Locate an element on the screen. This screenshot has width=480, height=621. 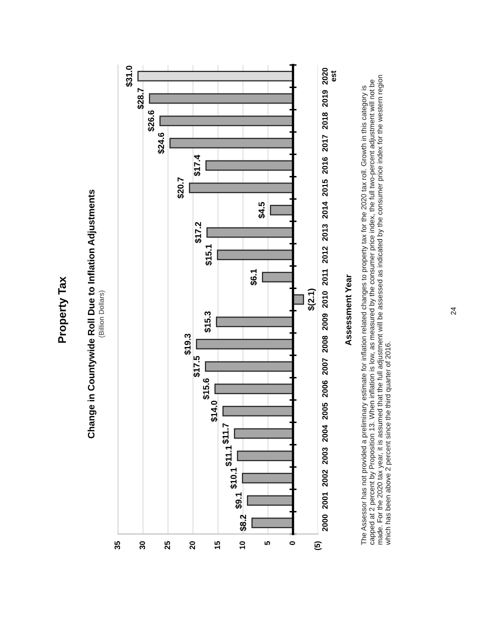
data-label: $28.7 is located at coordinates (140, 99).